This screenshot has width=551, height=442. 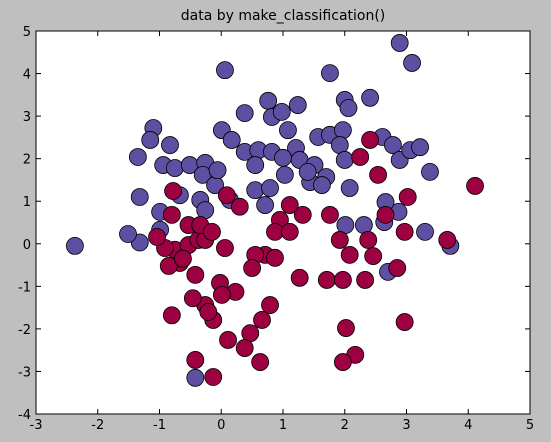 What do you see at coordinates (24, 372) in the screenshot?
I see `y-tick-label: -3` at bounding box center [24, 372].